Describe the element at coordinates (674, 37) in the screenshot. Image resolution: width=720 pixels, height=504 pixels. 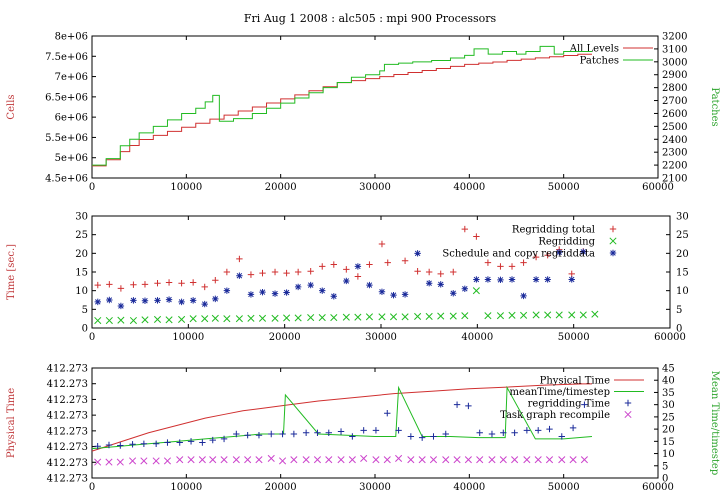
I see `y2-tick-label: 3200` at that location.